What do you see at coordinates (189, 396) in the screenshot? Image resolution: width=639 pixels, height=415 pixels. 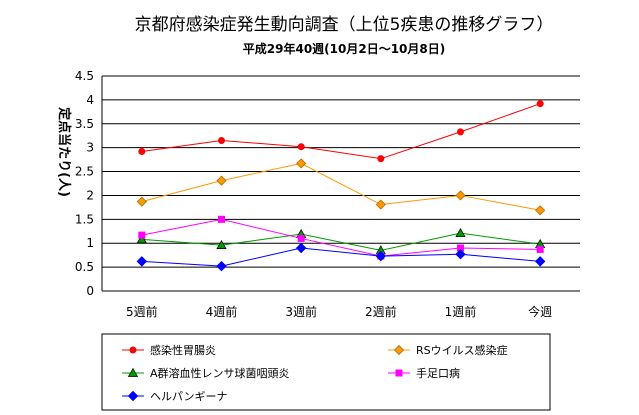 I see `legend-label: ヘルパンギーナ` at bounding box center [189, 396].